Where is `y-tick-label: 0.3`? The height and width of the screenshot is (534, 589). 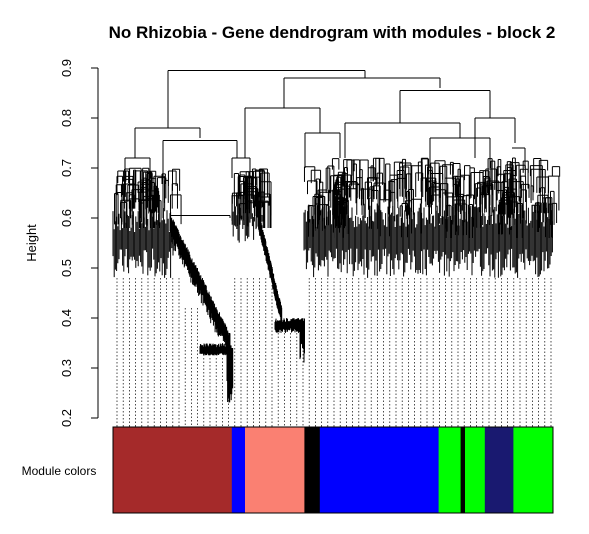 y-tick-label: 0.3 is located at coordinates (66, 368).